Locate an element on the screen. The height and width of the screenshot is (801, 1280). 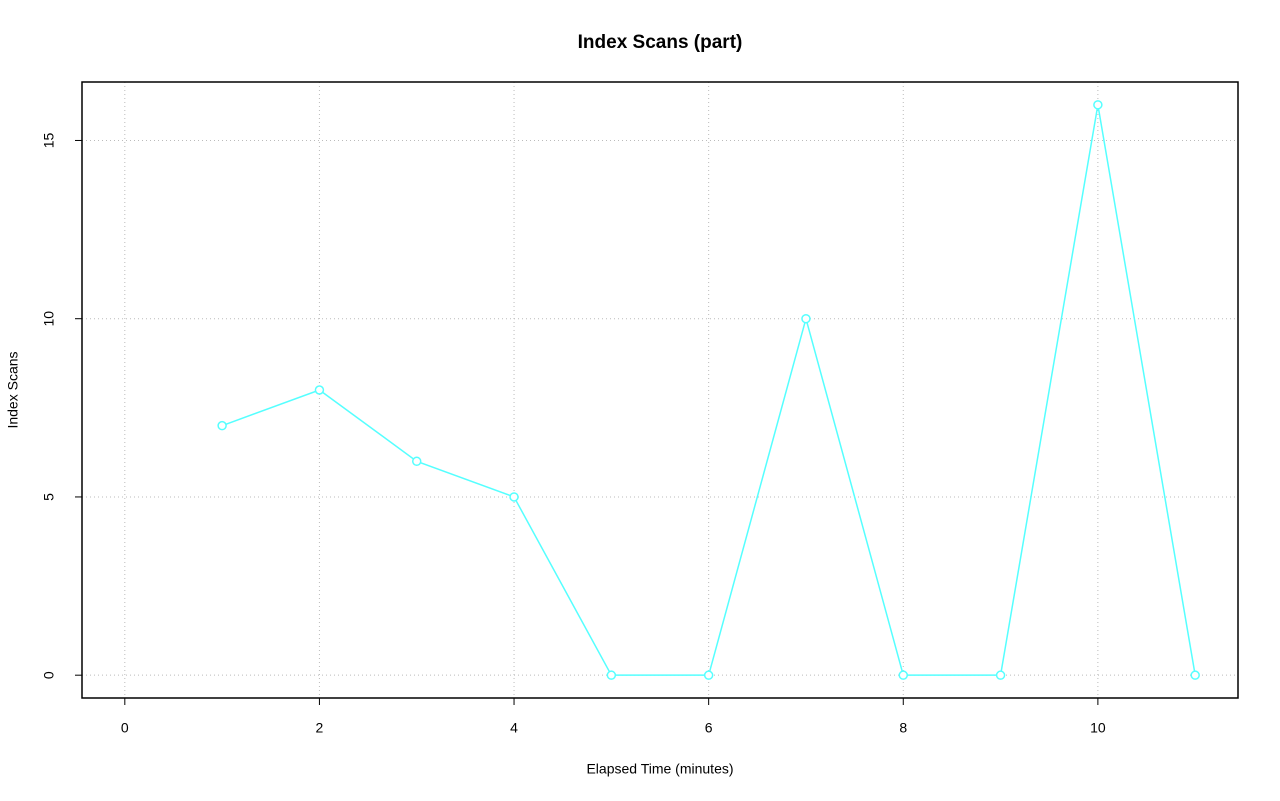
x-axis-label: Elapsed Time (minutes) is located at coordinates (659, 769).